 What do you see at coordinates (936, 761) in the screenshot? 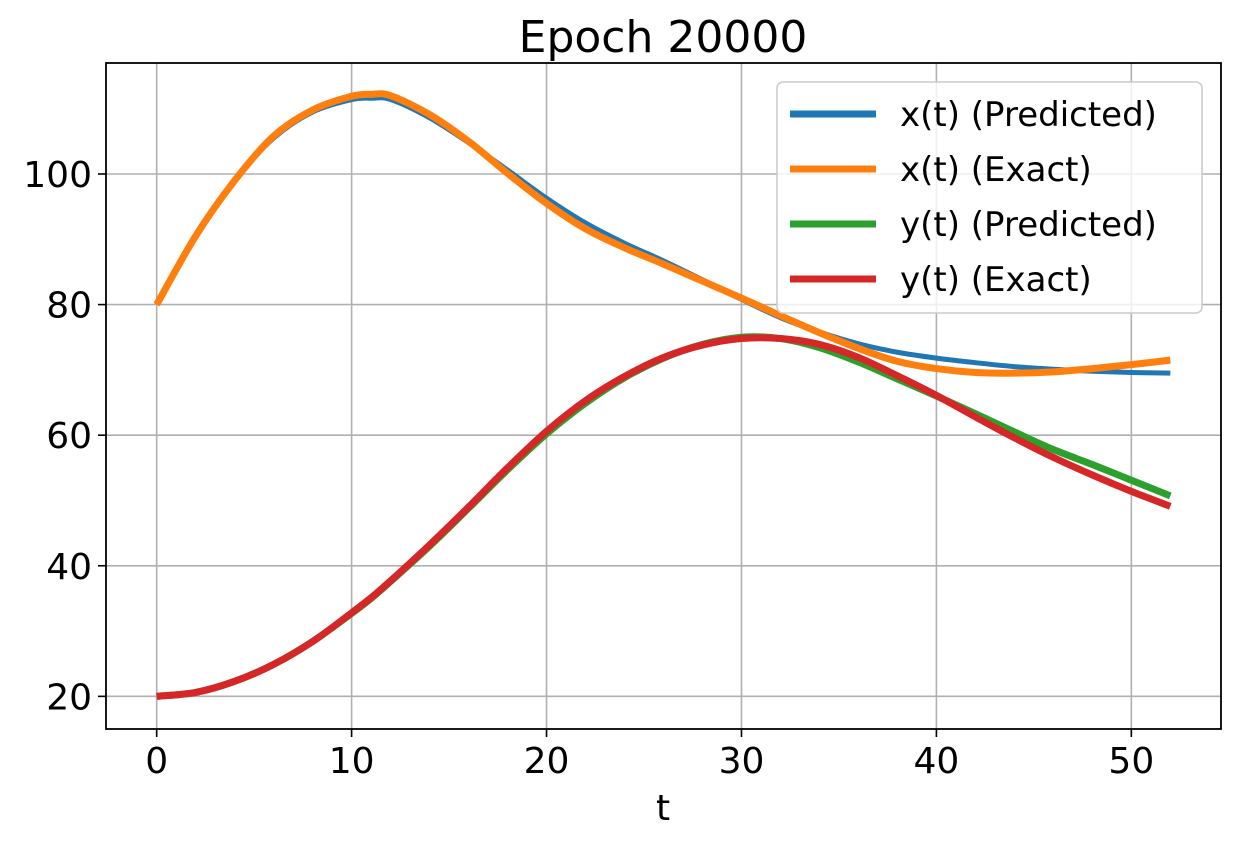
I see `x-tick-label: 40` at bounding box center [936, 761].